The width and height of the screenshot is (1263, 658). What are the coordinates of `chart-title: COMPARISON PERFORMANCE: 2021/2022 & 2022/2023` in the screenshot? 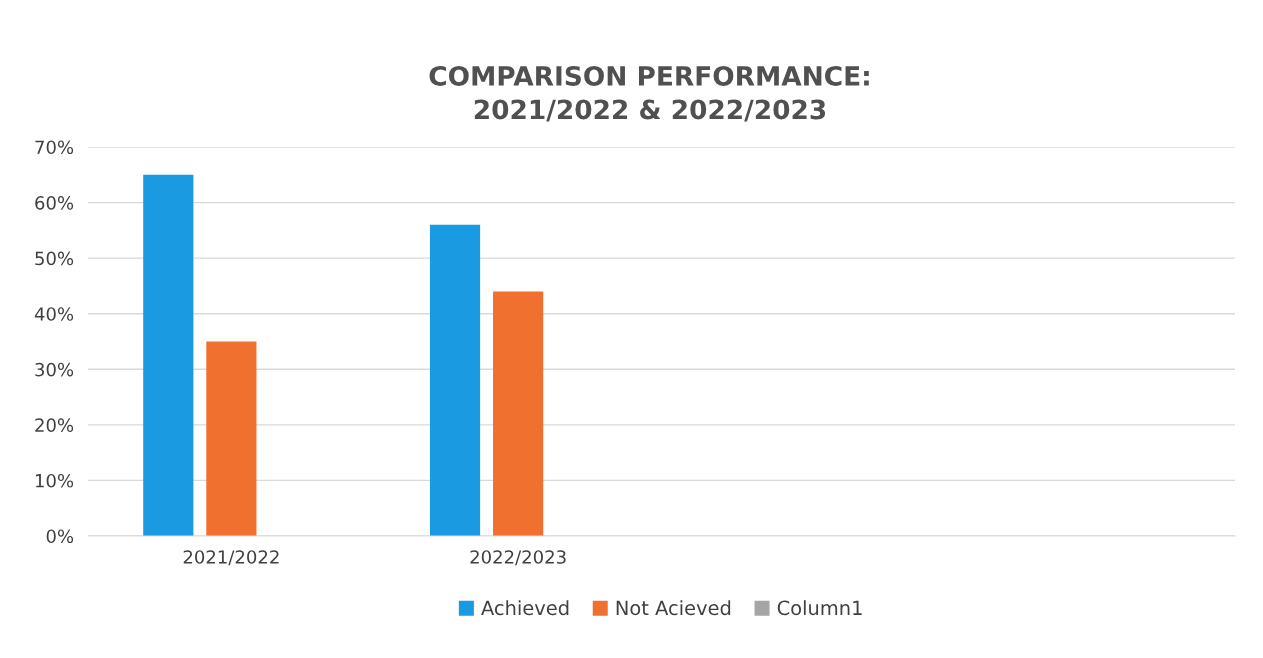 It's located at (649, 93).